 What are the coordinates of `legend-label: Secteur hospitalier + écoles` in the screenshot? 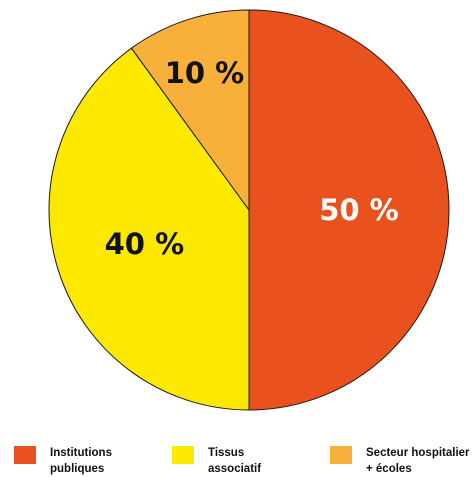 It's located at (418, 461).